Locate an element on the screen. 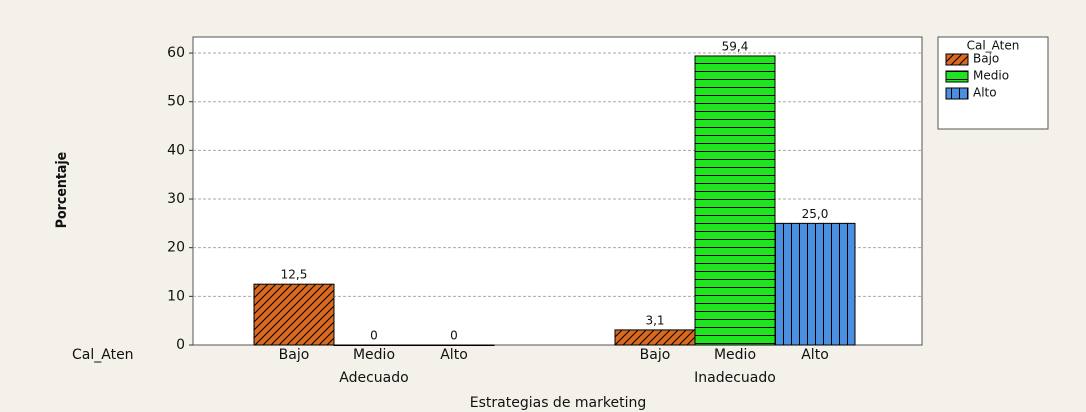 The width and height of the screenshot is (1086, 412). y-tick-label: 10 is located at coordinates (176, 296).